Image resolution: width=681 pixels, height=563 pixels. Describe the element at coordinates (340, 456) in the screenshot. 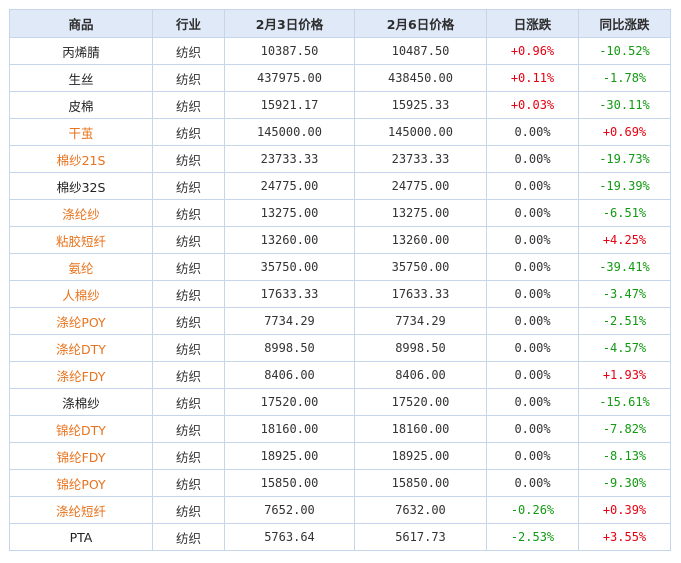

I see `table-row: 锦纶FDY 纺织 18925.00 18925.00 0.00% -8.13%` at that location.